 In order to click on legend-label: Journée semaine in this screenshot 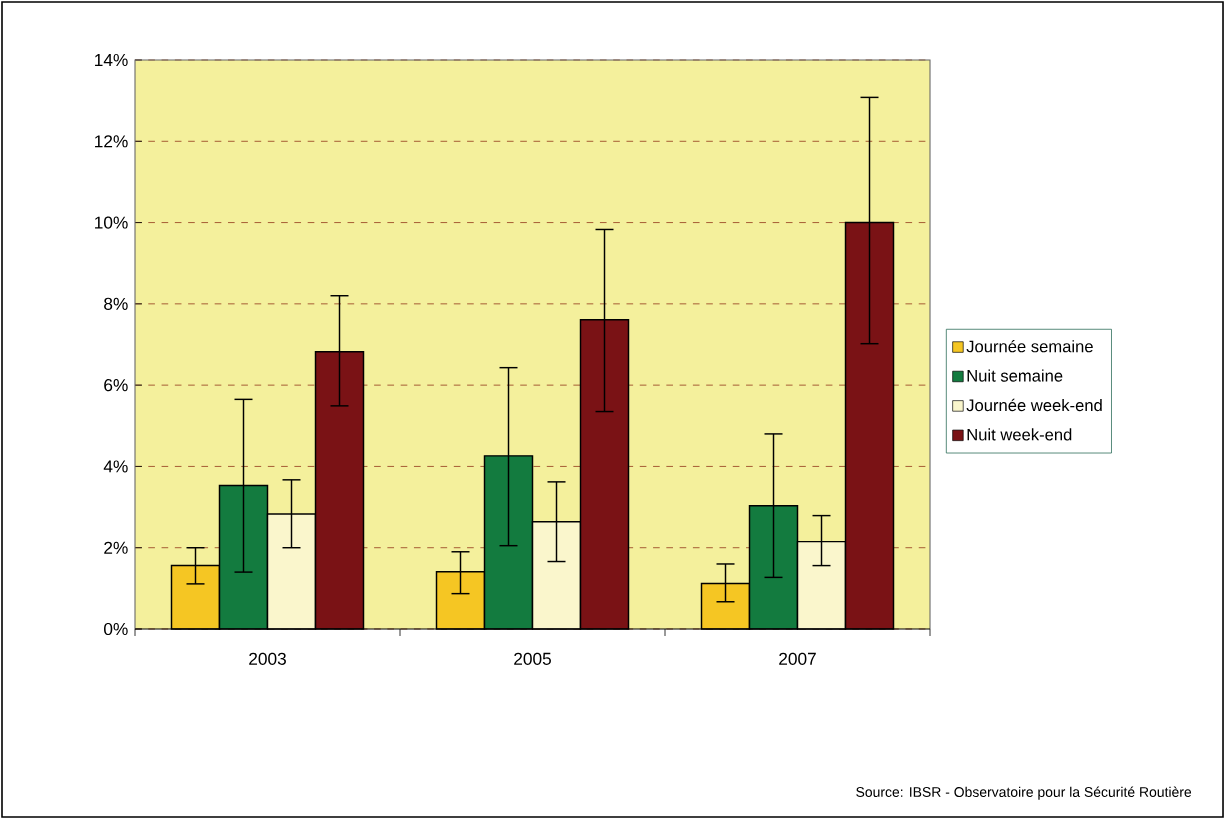, I will do `click(1029, 346)`.